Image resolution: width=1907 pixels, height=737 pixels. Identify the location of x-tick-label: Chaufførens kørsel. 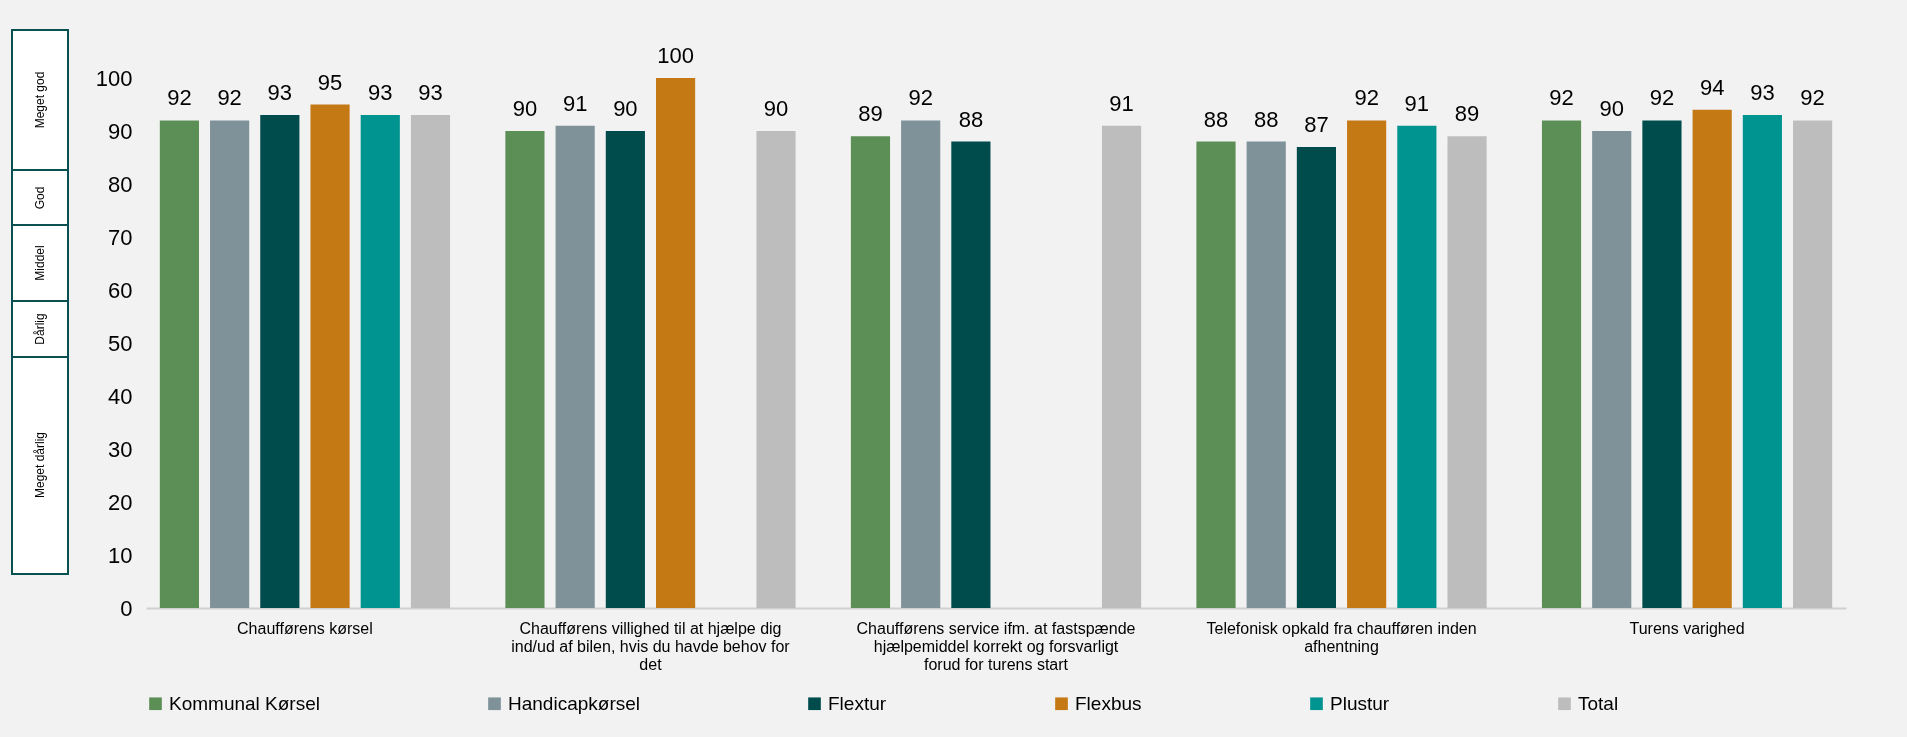
(305, 628).